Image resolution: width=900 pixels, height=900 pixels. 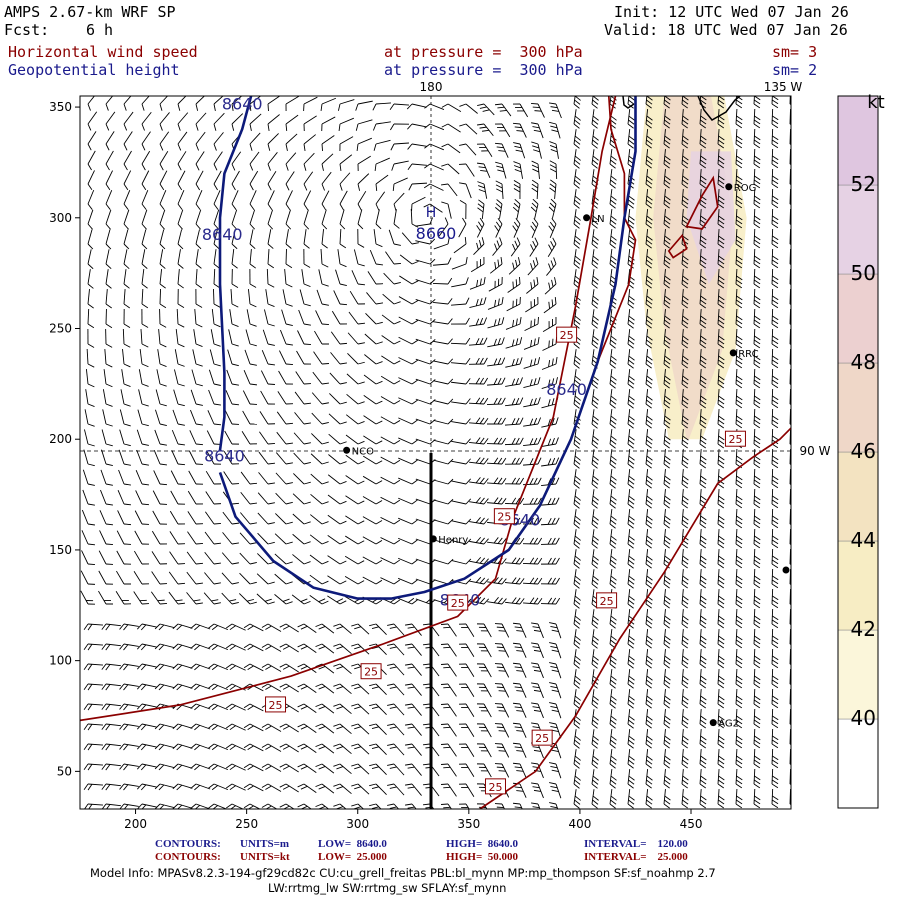 What do you see at coordinates (431, 87) in the screenshot?
I see `lon-180-label: 180` at bounding box center [431, 87].